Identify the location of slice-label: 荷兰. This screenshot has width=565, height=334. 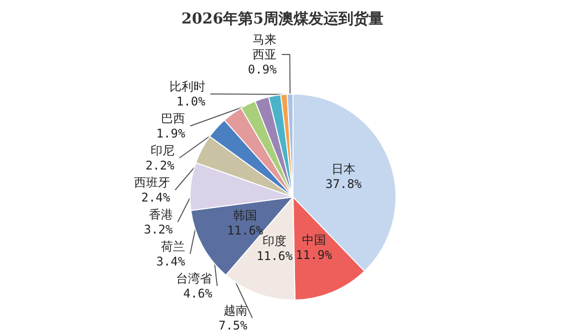
(173, 247).